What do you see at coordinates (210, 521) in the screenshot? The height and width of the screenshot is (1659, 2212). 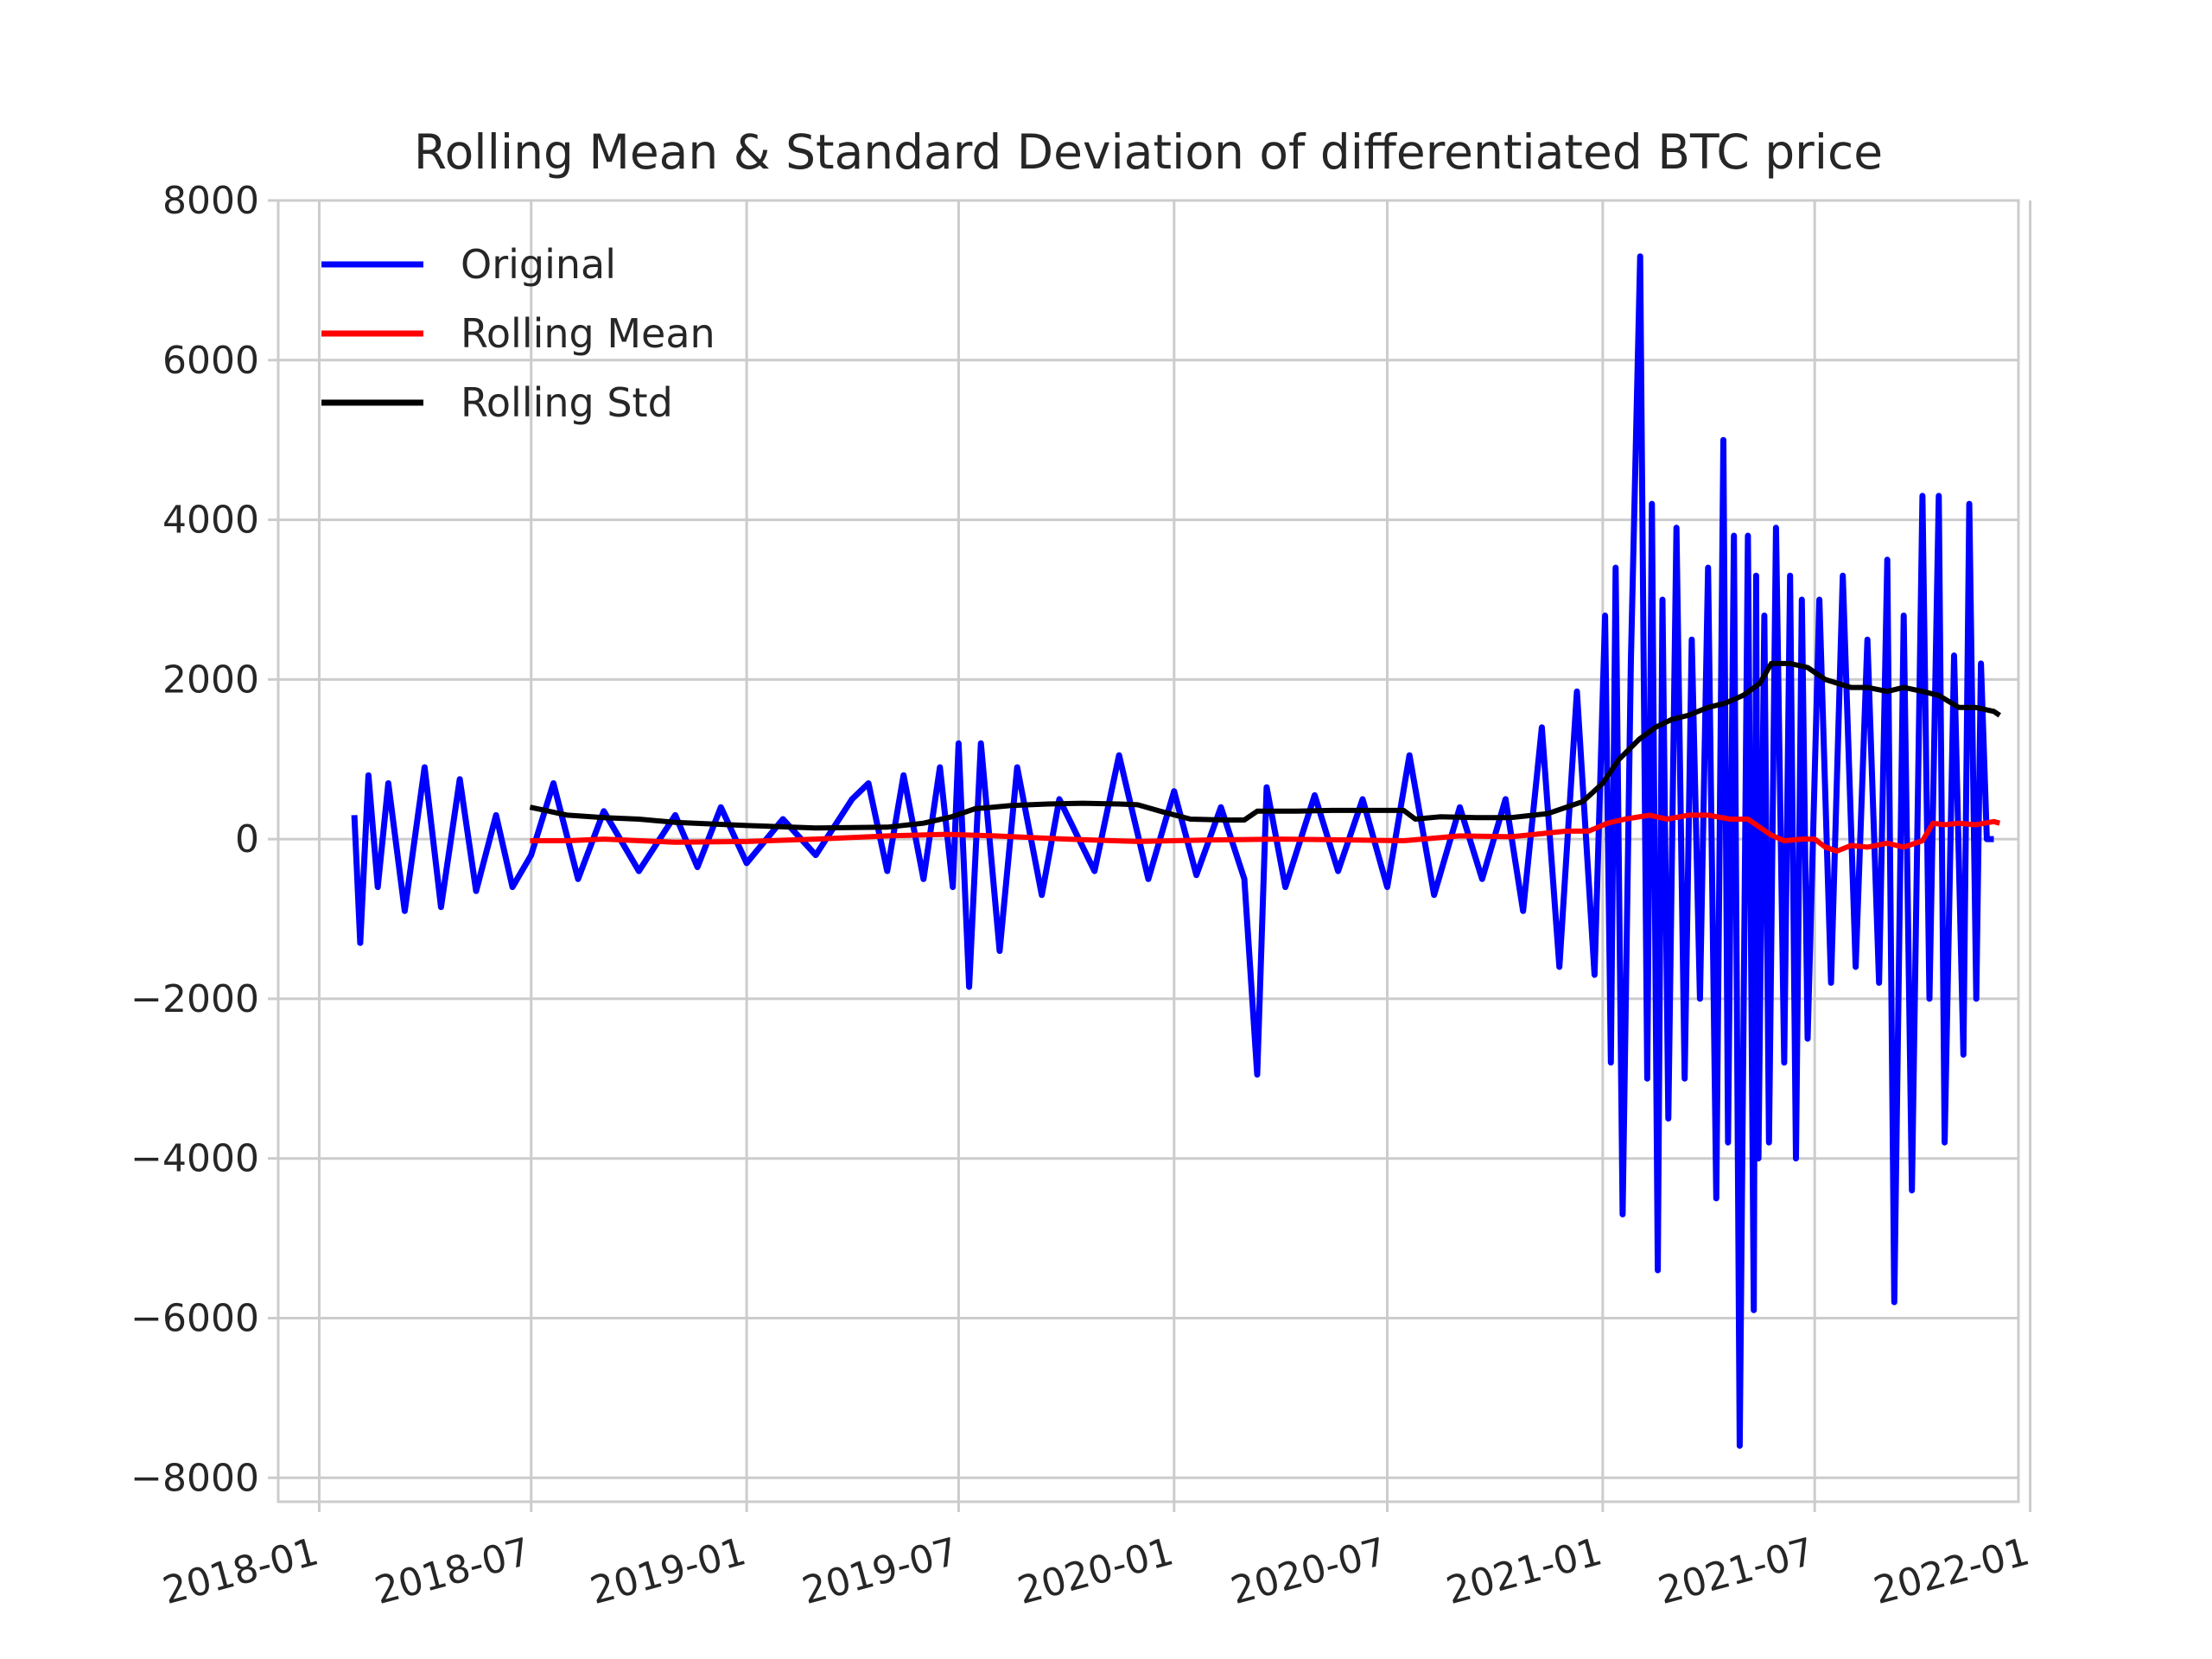 I see `y-tick-label: 4000` at bounding box center [210, 521].